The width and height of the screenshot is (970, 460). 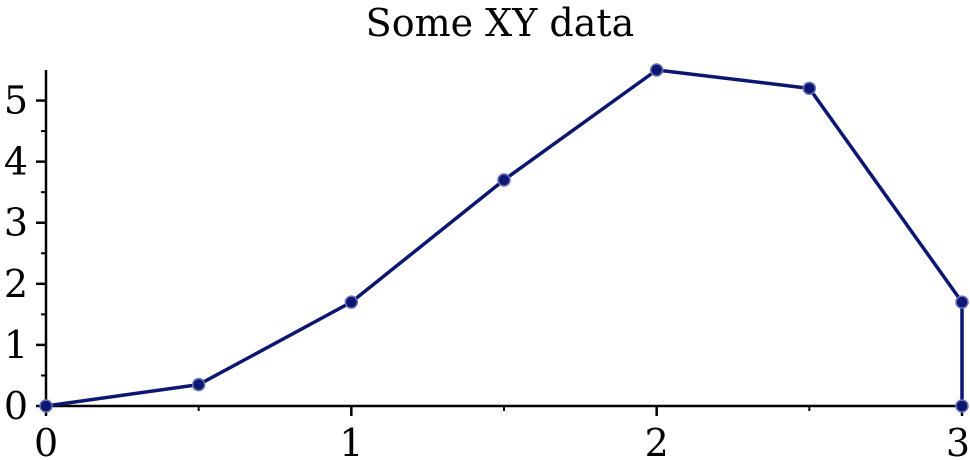 I want to click on y-tick-label: 3, so click(x=16, y=223).